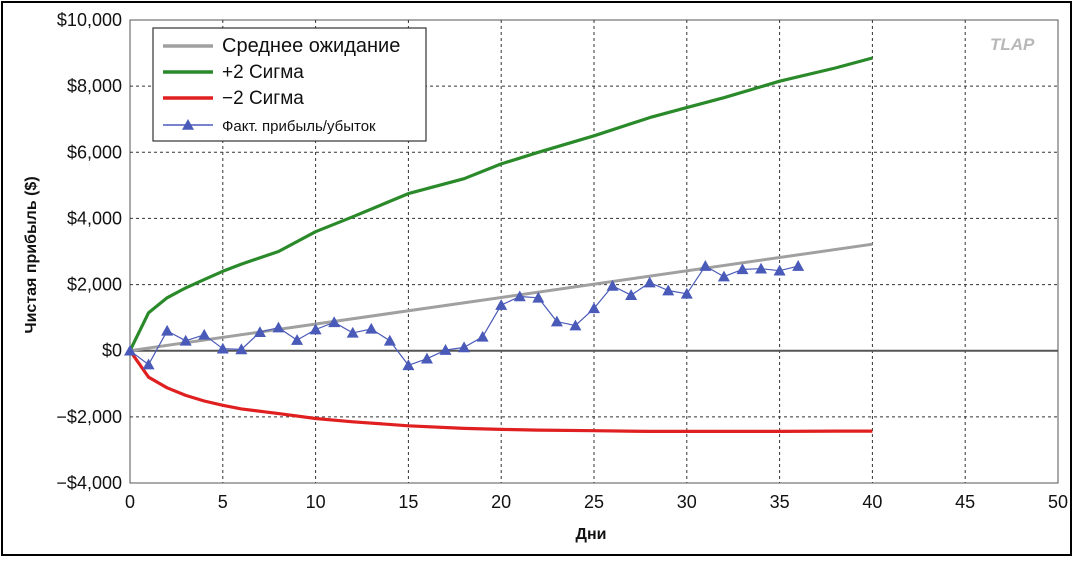 This screenshot has height=561, width=1077. I want to click on x-tick-label: 30, so click(687, 502).